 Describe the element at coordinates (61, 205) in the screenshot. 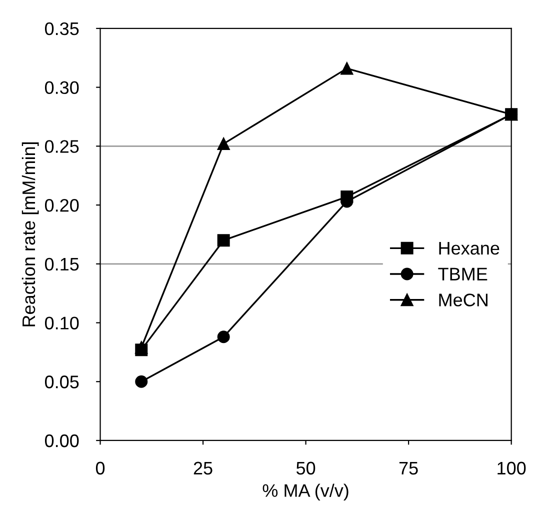

I see `y-tick-label: 0.20` at that location.